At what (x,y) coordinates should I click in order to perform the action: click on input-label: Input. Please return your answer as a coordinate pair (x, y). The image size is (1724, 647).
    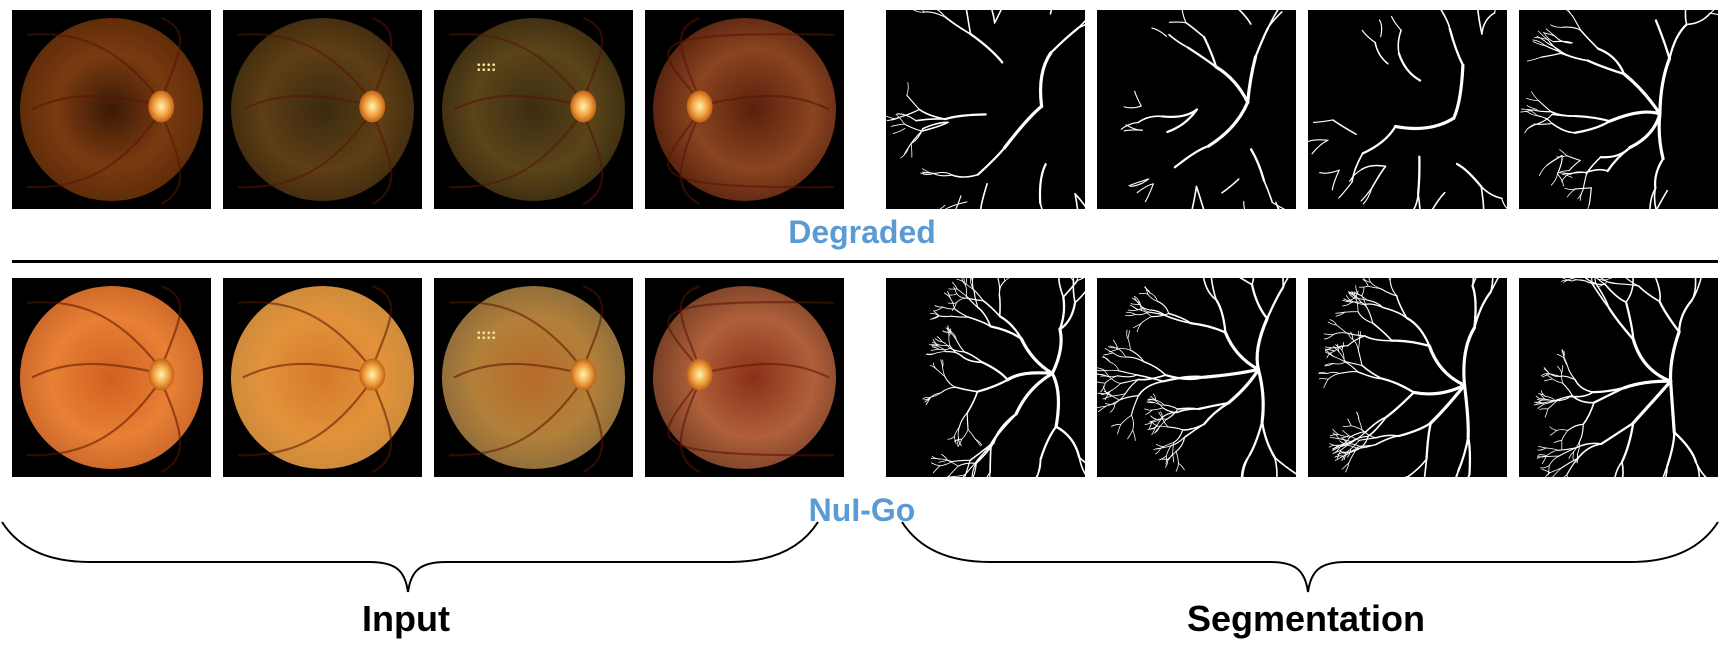
    Looking at the image, I should click on (406, 618).